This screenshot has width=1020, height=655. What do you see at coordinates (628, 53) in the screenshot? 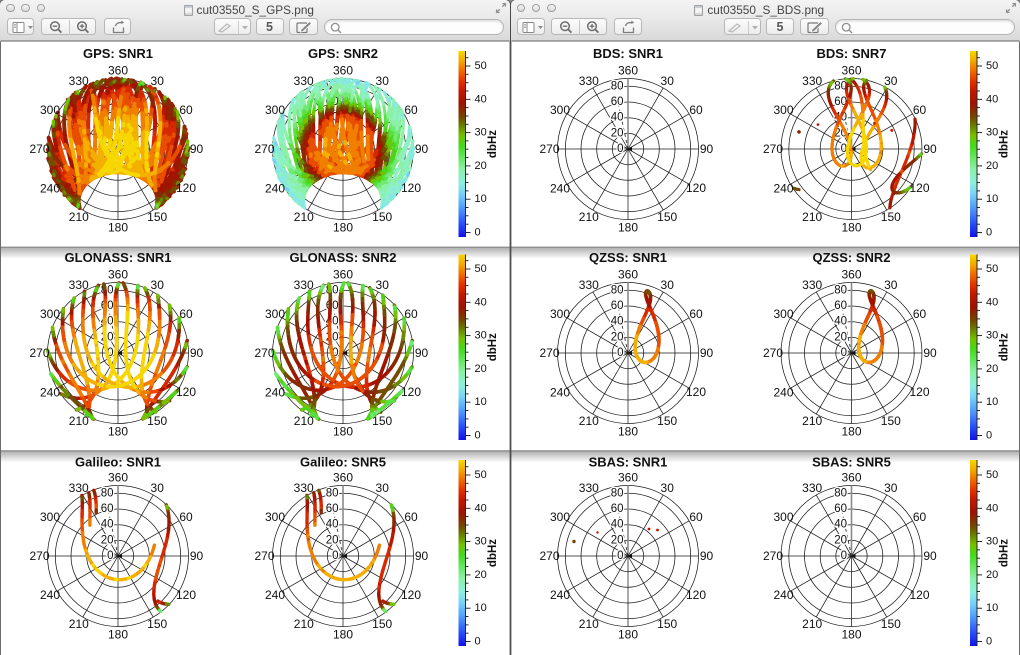
I see `svg-text: BDS: SNR1` at bounding box center [628, 53].